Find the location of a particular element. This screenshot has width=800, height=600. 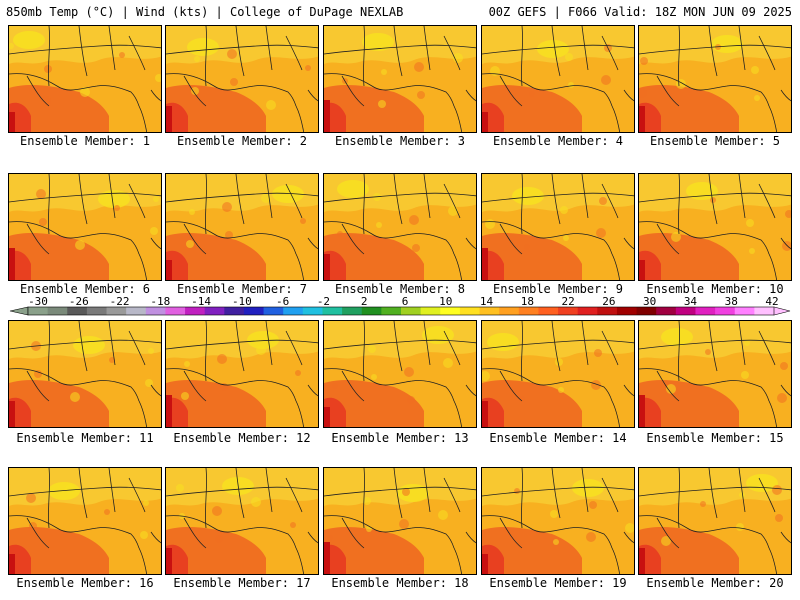

ensemble-member-label: Ensemble Member: 9 is located at coordinates (558, 289).